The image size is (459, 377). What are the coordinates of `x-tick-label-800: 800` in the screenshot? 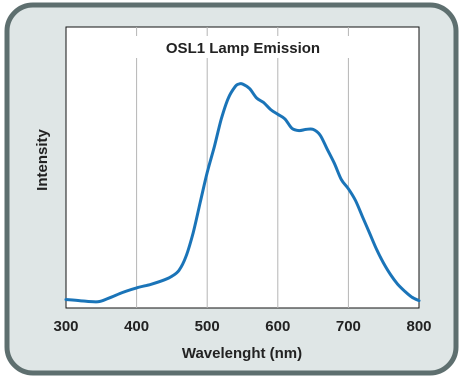 It's located at (418, 326).